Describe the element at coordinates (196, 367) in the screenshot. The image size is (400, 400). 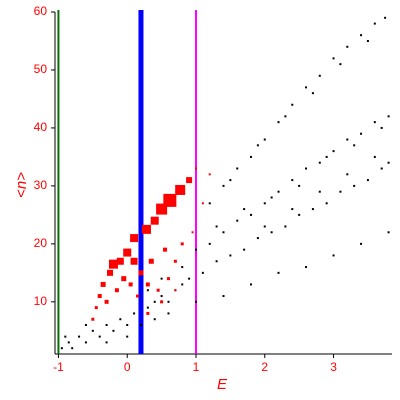
I see `x-tick-label: 1` at that location.